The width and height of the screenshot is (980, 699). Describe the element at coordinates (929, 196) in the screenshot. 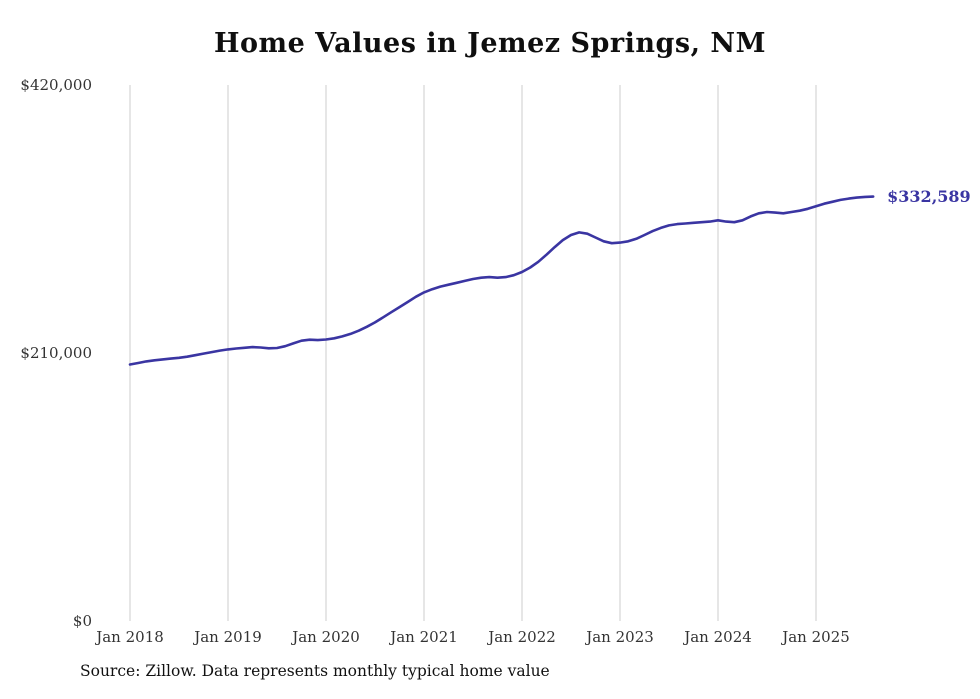

I see `current-value-label: $332,589` at that location.